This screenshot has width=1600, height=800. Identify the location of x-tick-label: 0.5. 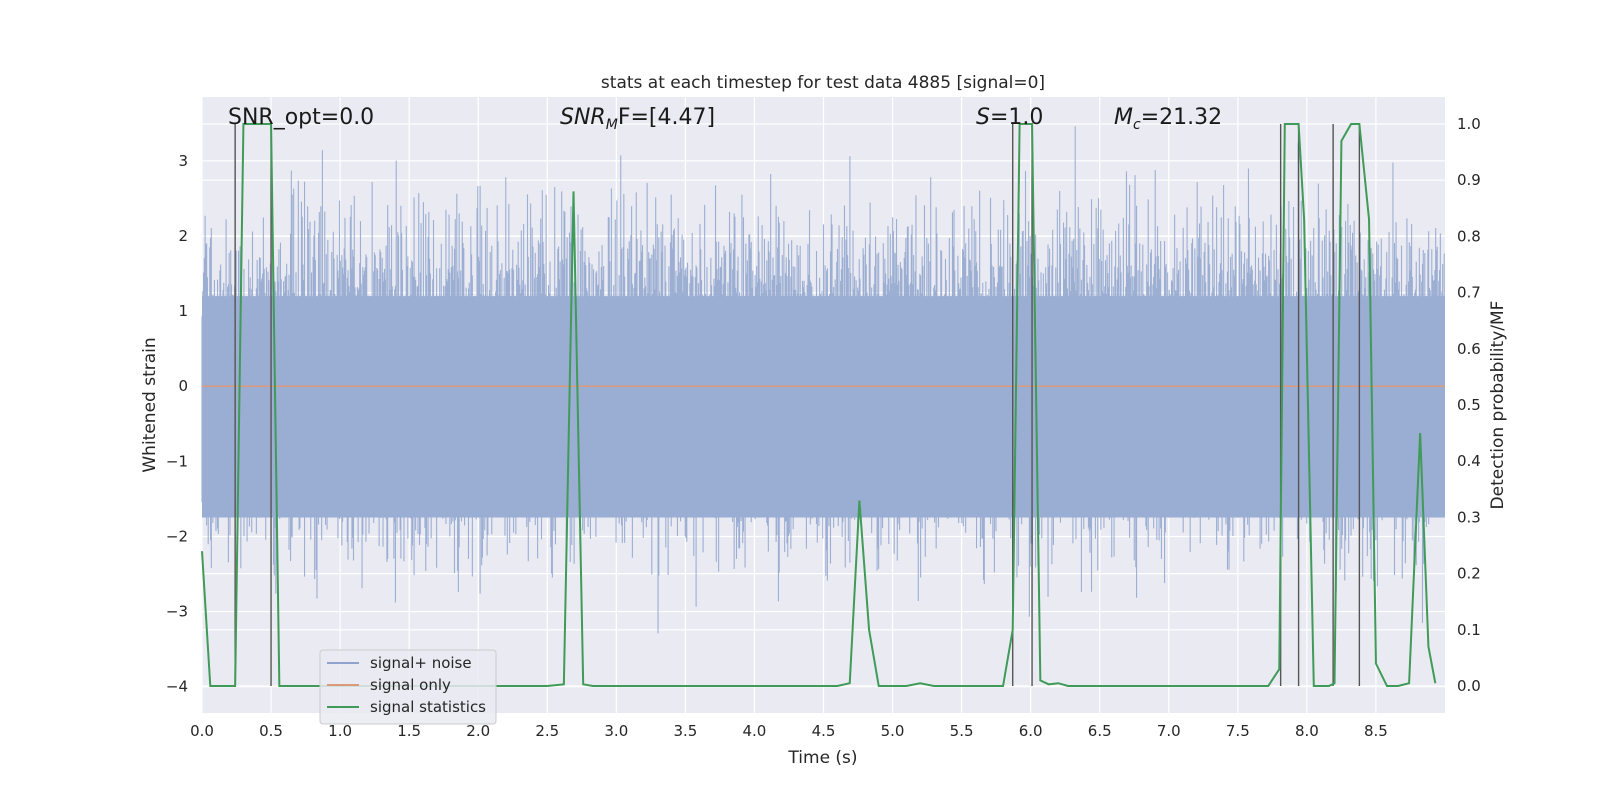
(271, 731).